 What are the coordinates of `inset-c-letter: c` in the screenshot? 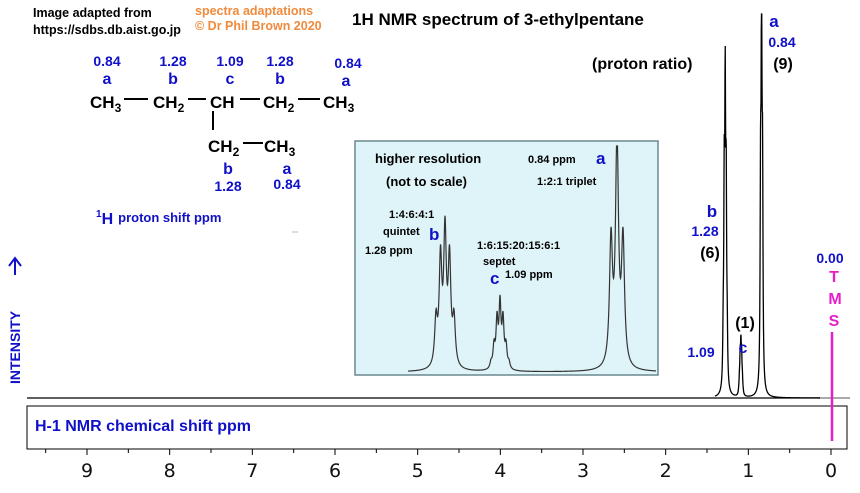 It's located at (494, 278).